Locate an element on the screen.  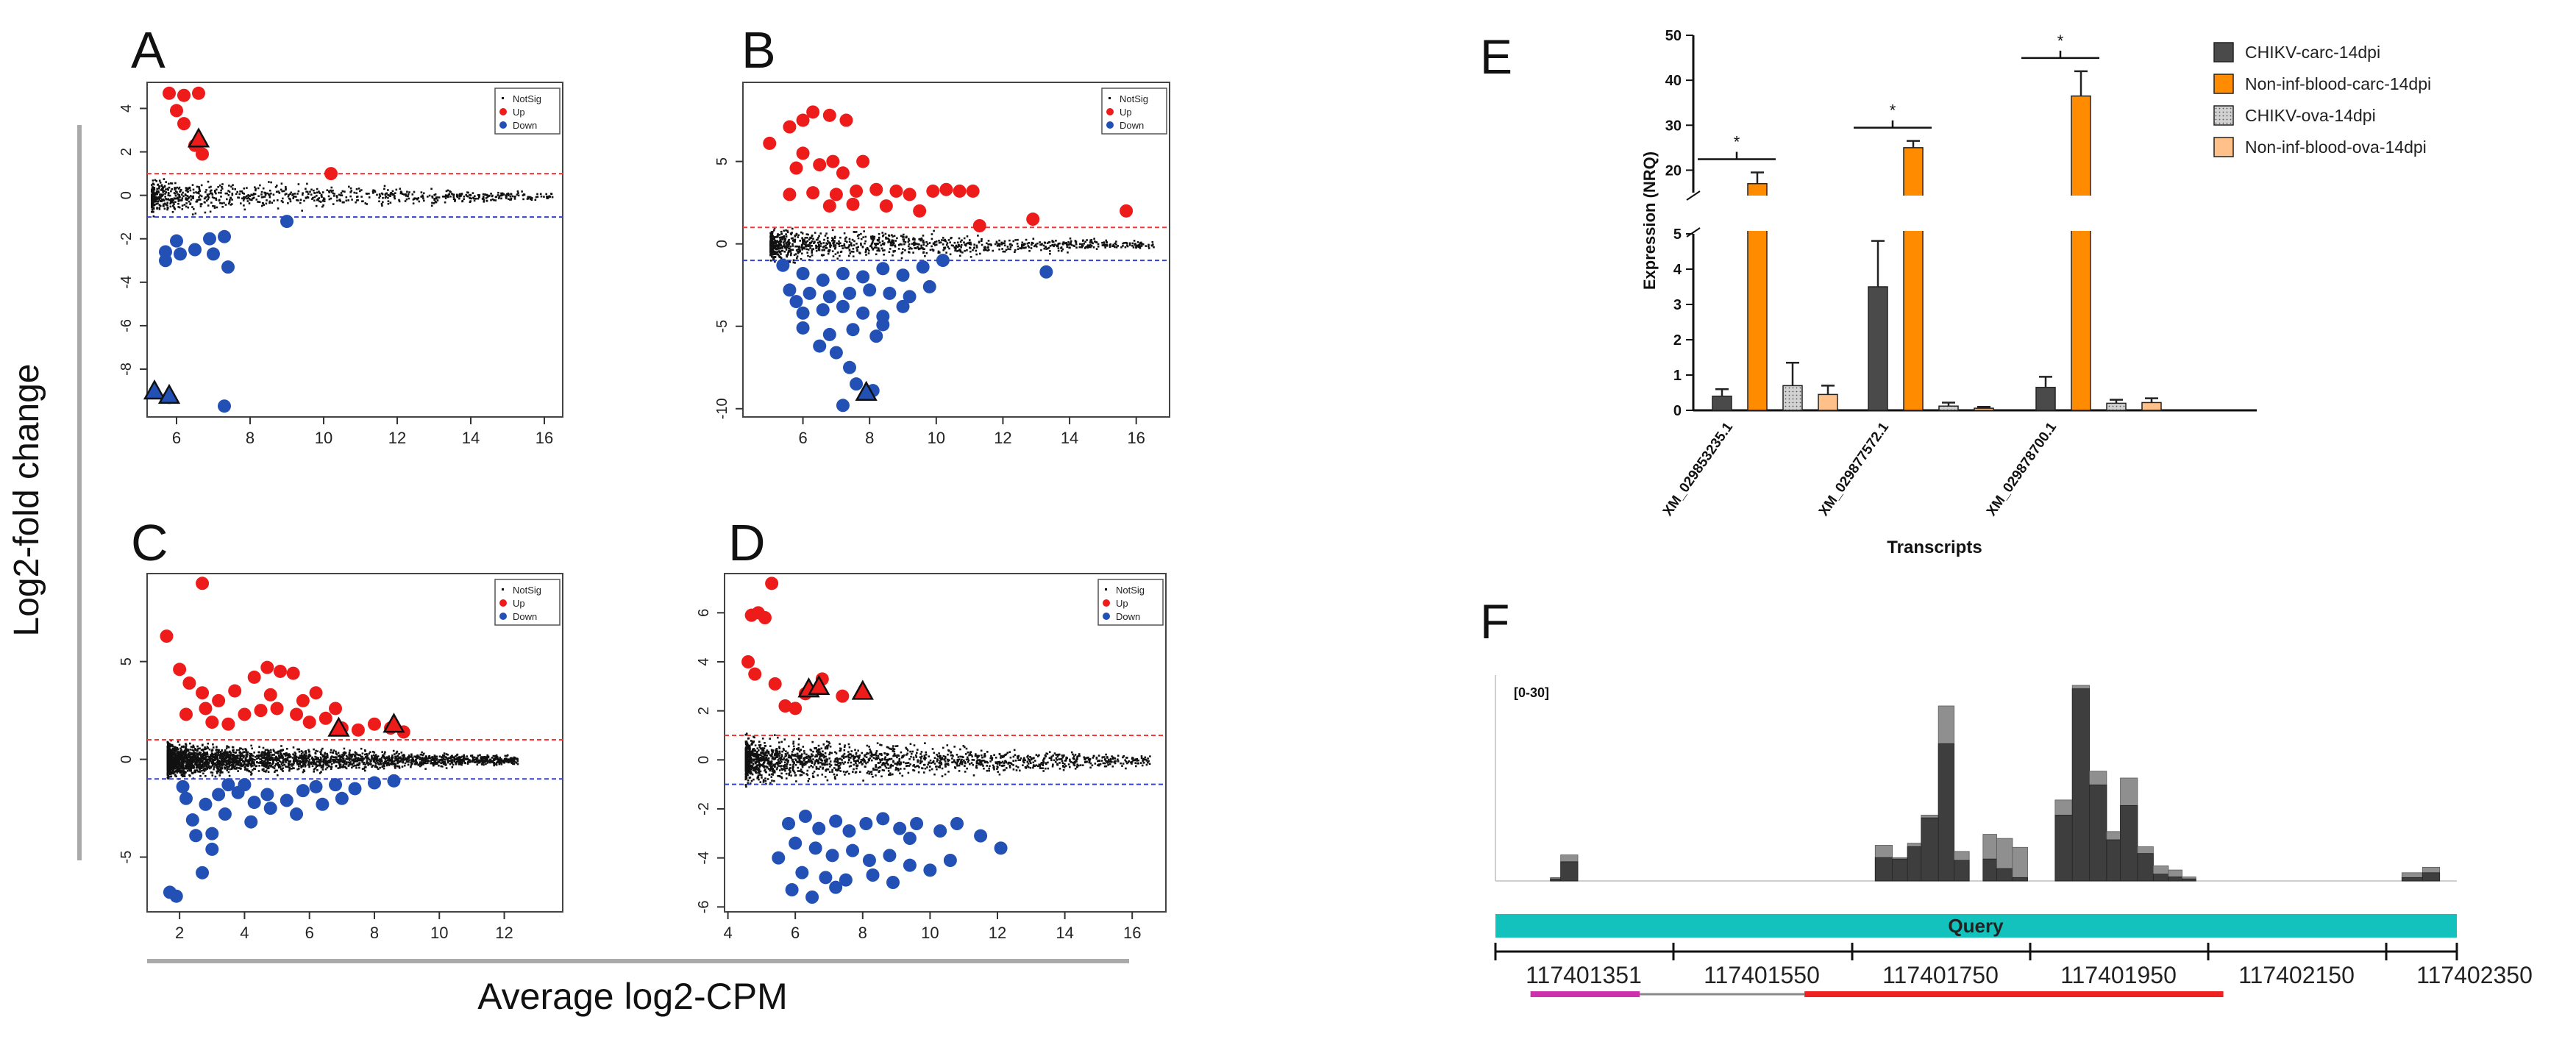
down-point is located at coordinates (903, 275).